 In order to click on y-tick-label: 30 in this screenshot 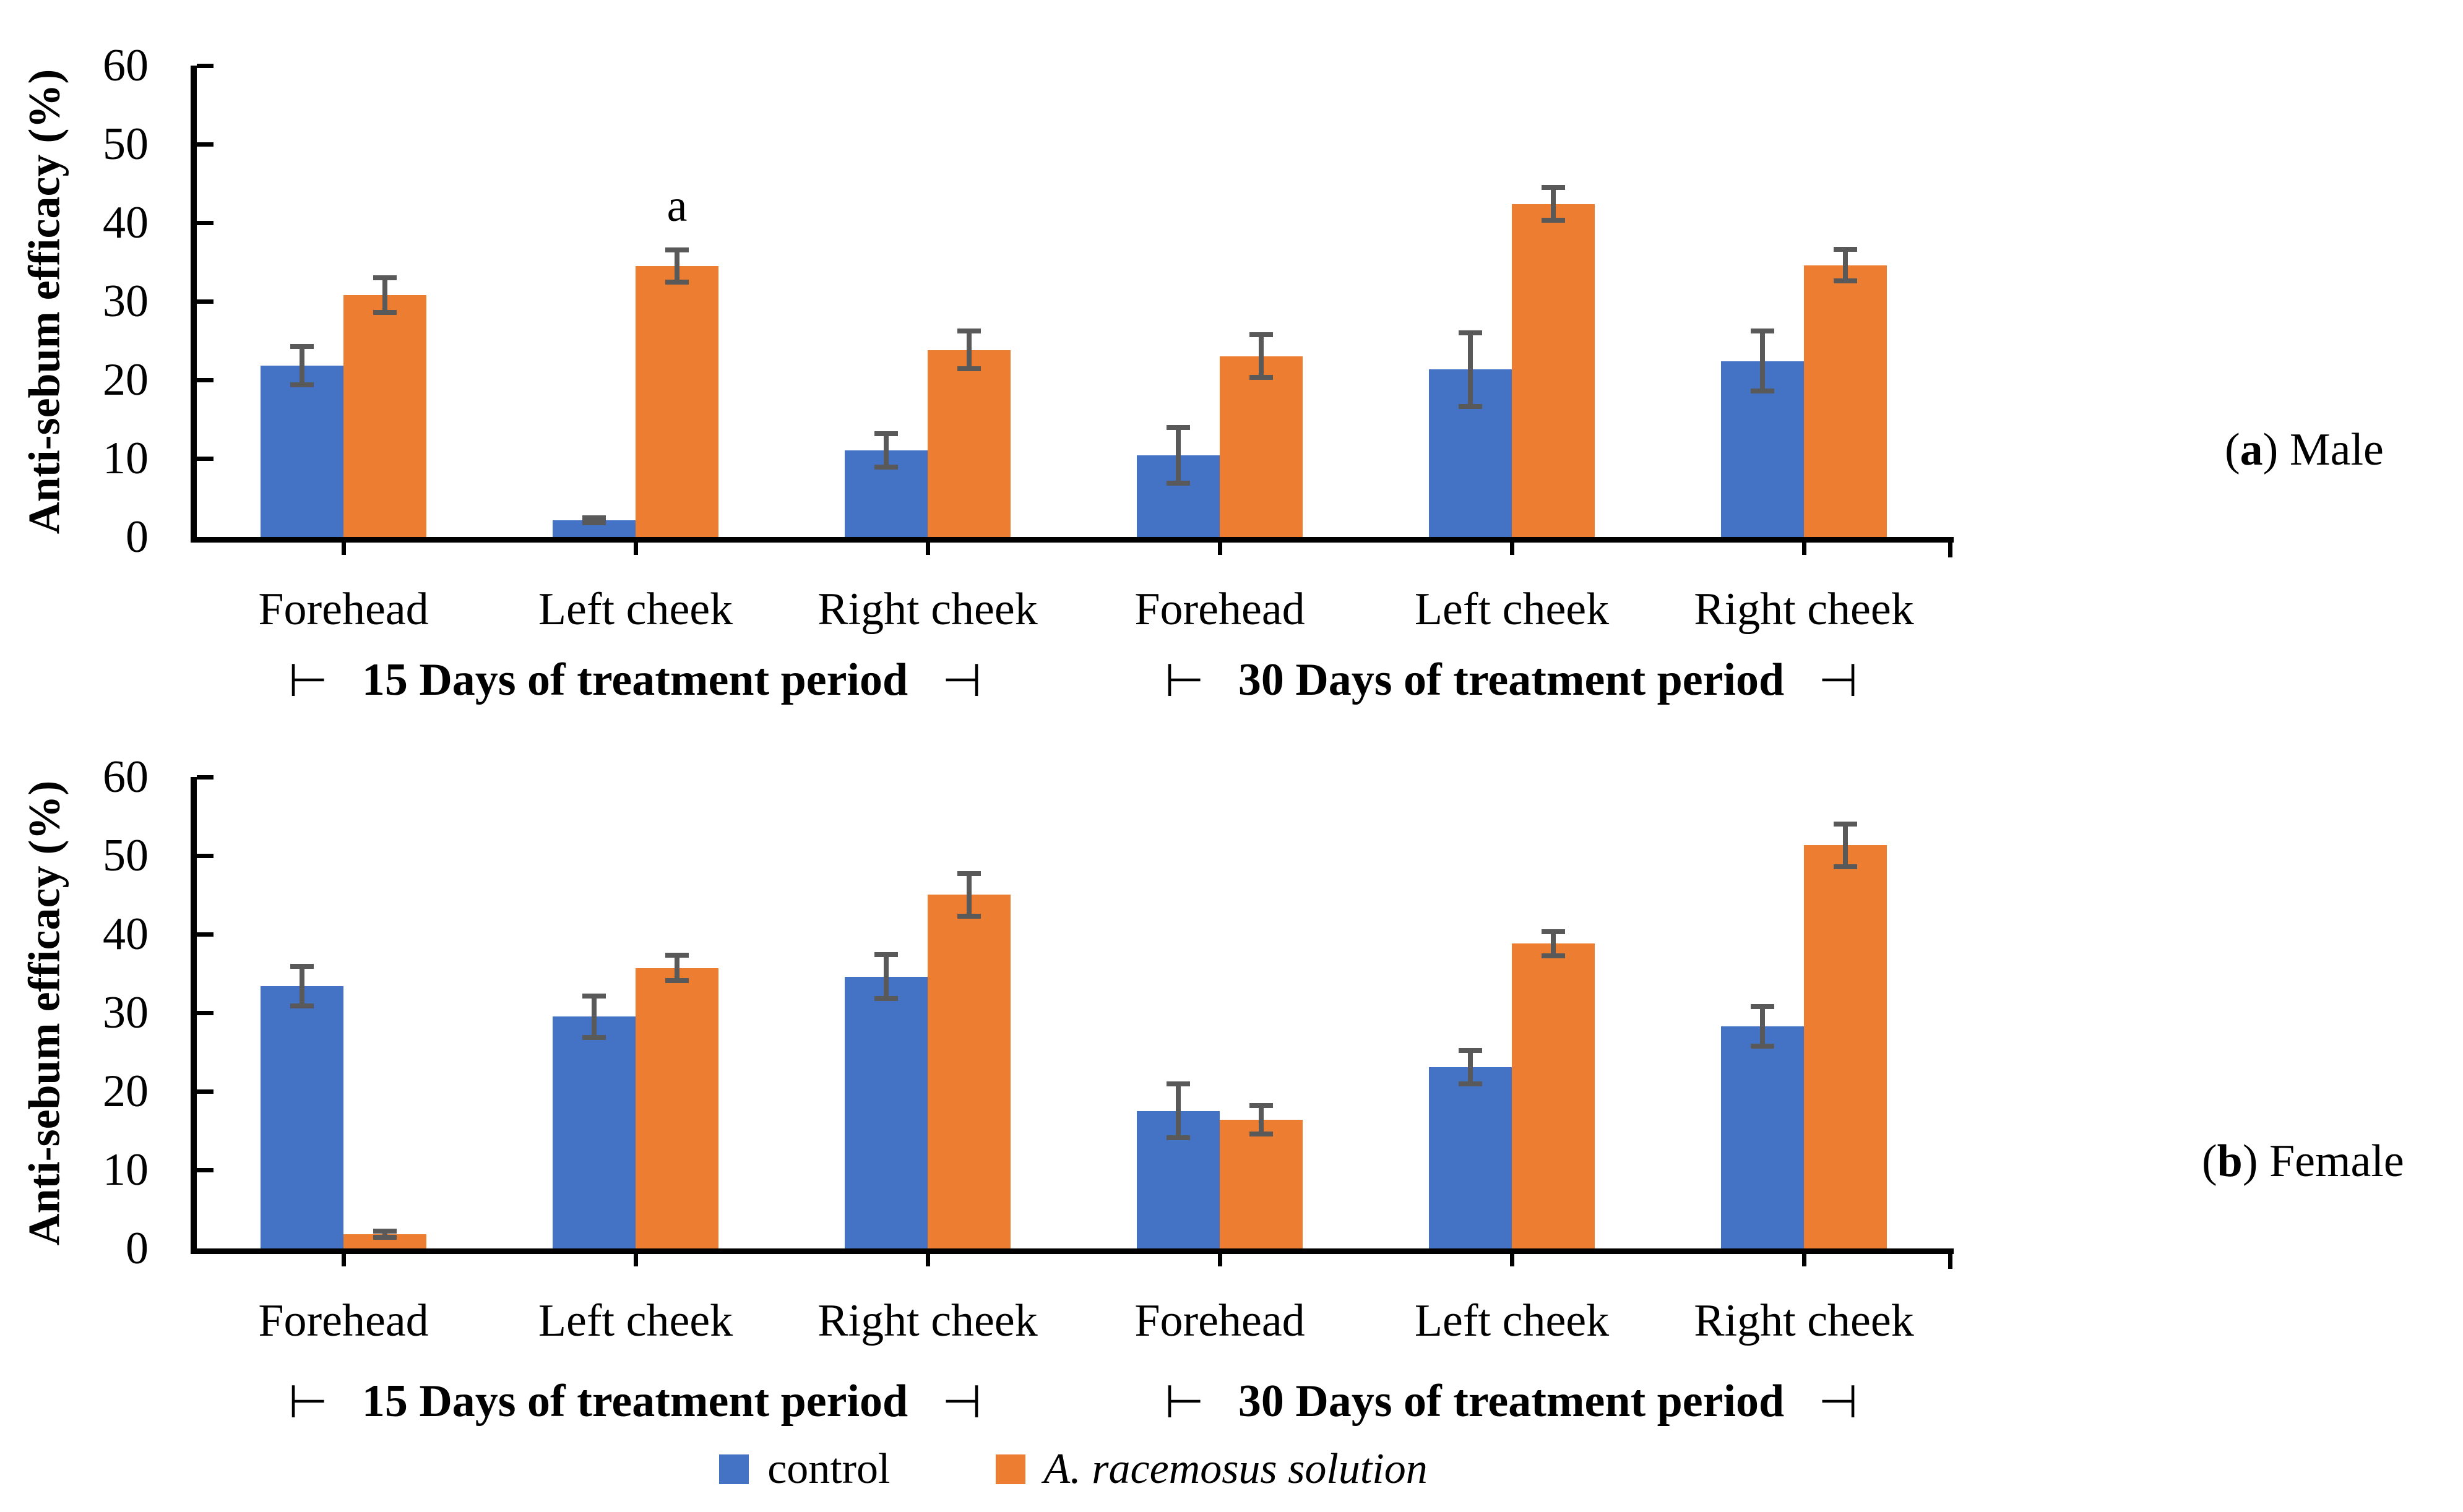, I will do `click(126, 1012)`.